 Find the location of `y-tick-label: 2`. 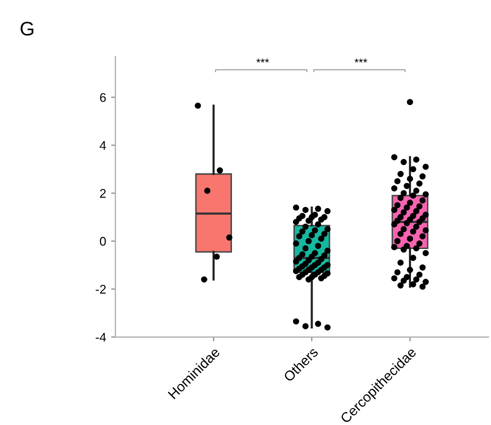

y-tick-label: 2 is located at coordinates (103, 193).